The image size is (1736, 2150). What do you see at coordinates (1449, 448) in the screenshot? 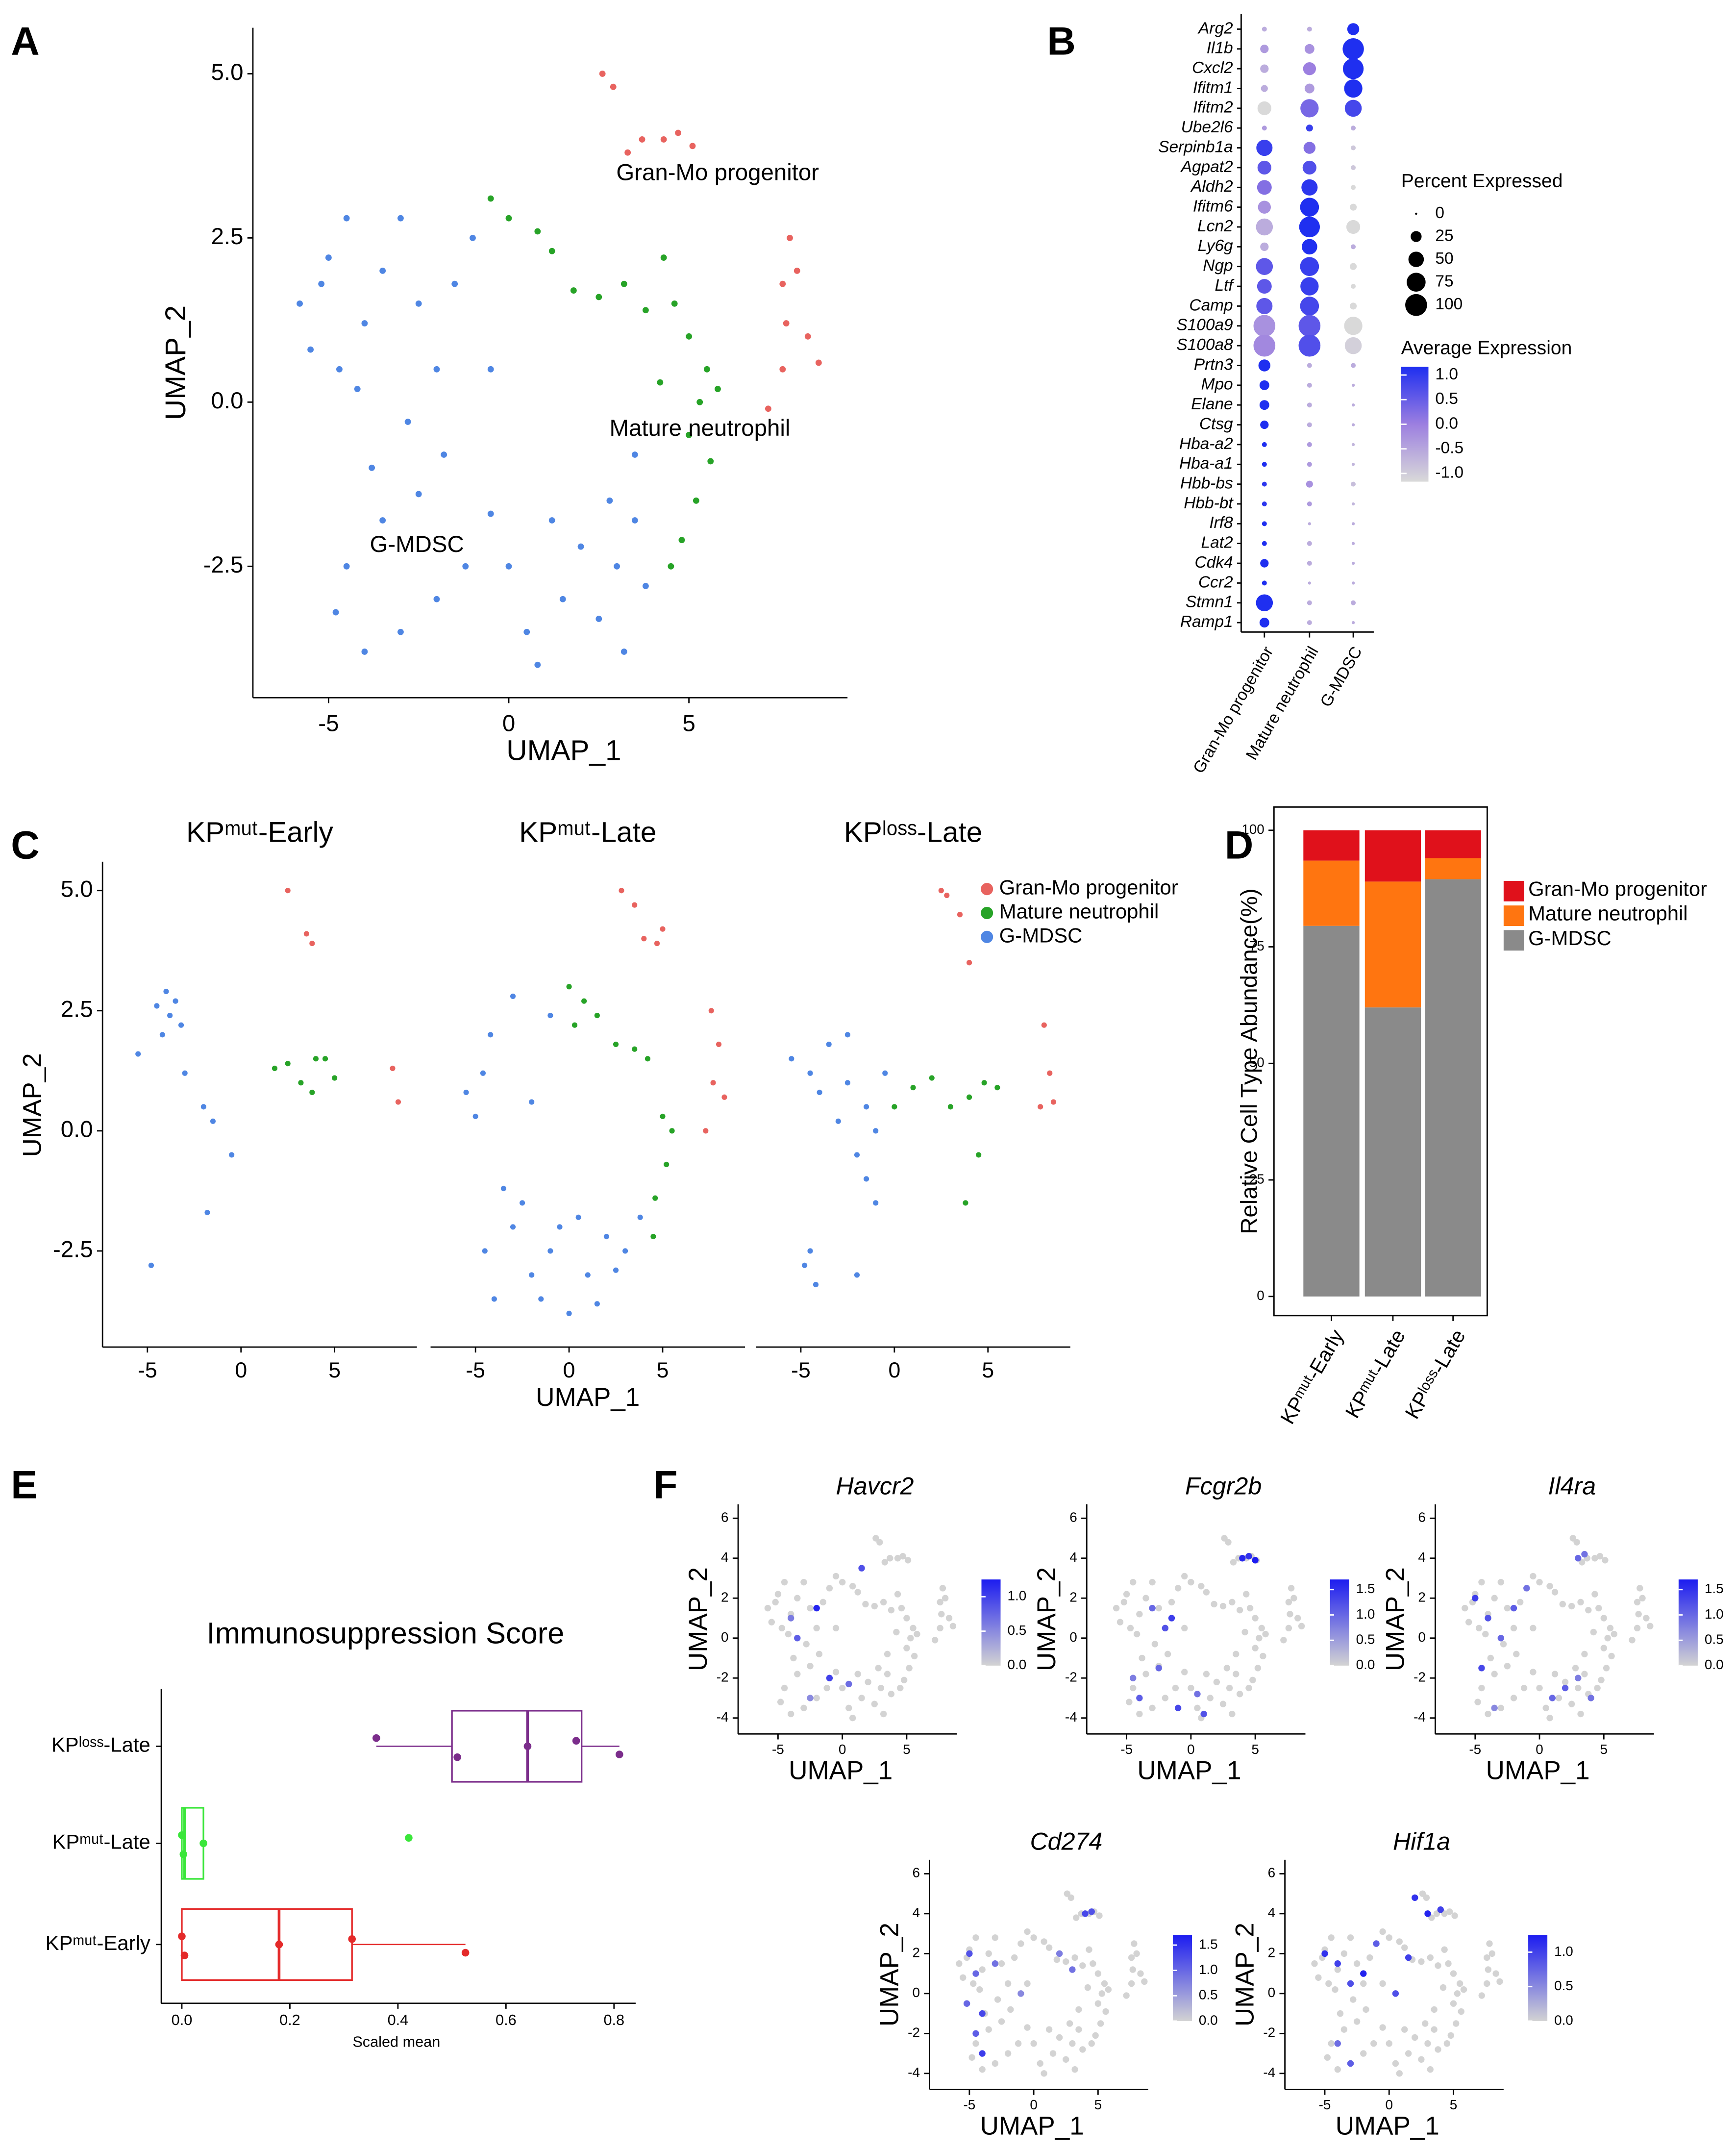
I see `colorbar-label: -0.5` at bounding box center [1449, 448].